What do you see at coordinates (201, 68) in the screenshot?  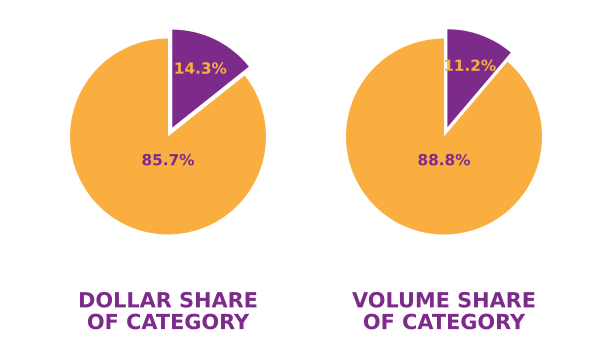 I see `data-label: 14.3%` at bounding box center [201, 68].